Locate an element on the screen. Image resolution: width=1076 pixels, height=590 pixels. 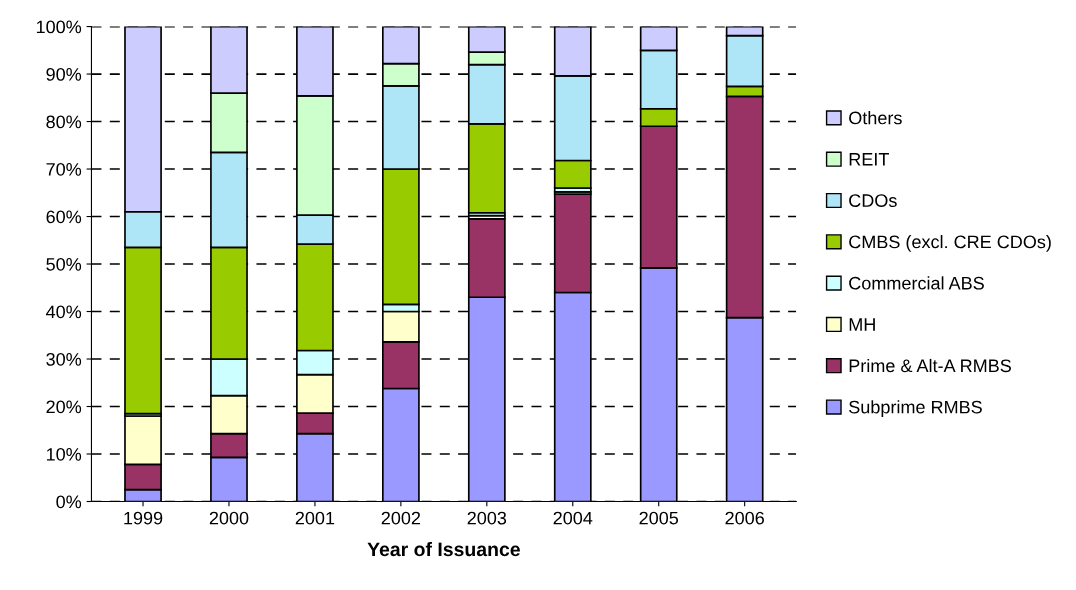
y-tick-label: 80% is located at coordinates (64, 122).